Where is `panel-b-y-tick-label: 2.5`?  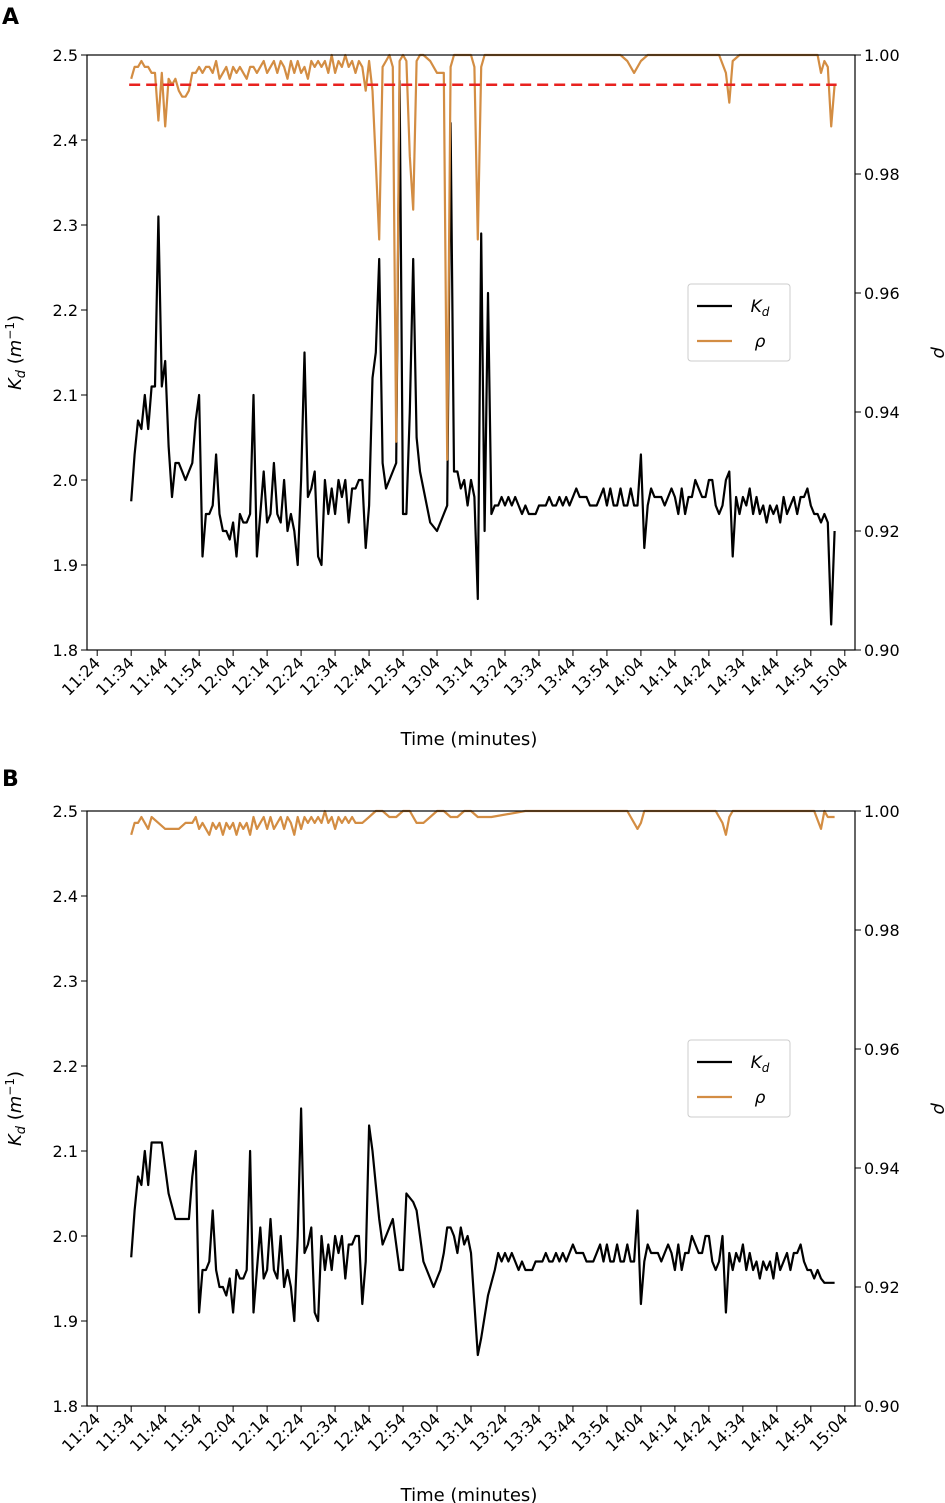
panel-b-y-tick-label: 2.5 is located at coordinates (65, 811).